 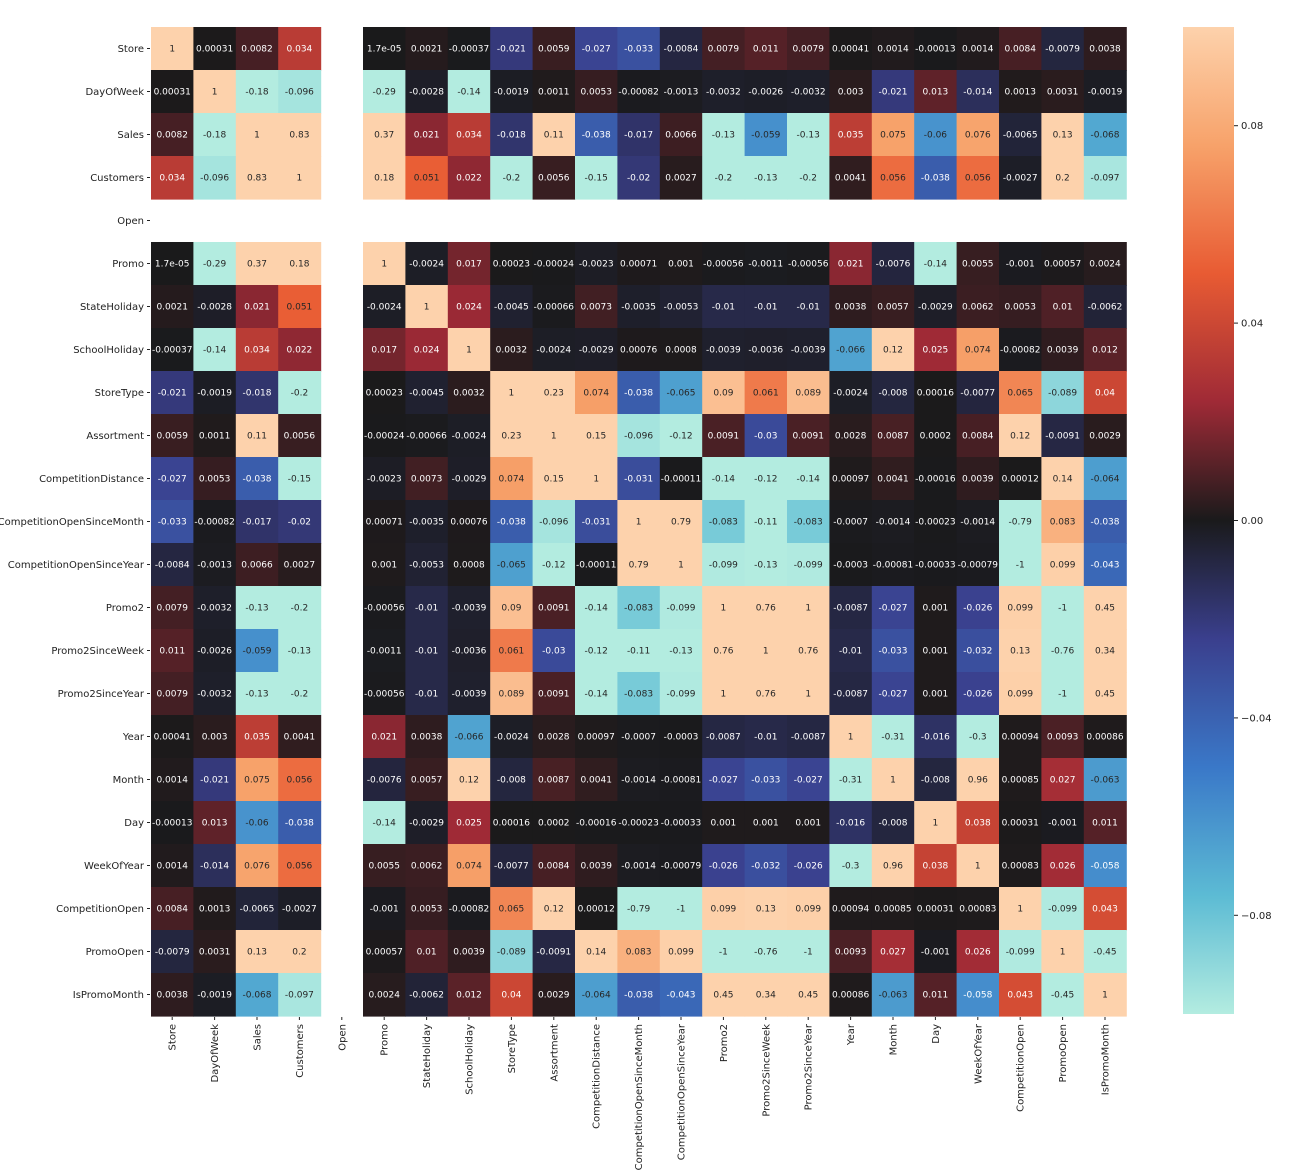 What do you see at coordinates (215, 265) in the screenshot?
I see `cell-value-label: -0.29` at bounding box center [215, 265].